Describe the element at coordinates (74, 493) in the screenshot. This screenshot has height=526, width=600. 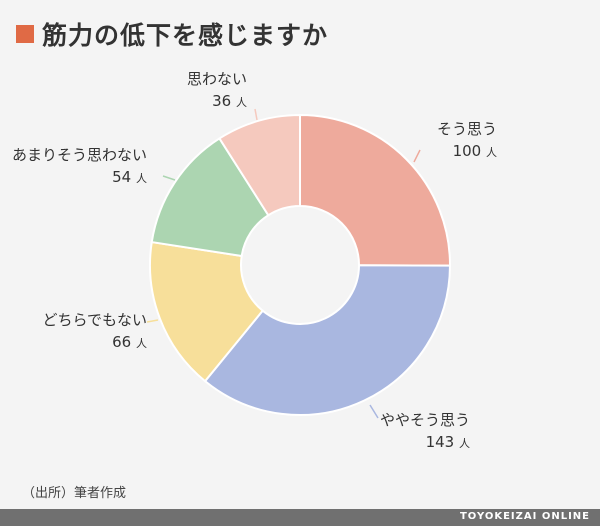
I see `source-note: （出所）筆者作成` at that location.